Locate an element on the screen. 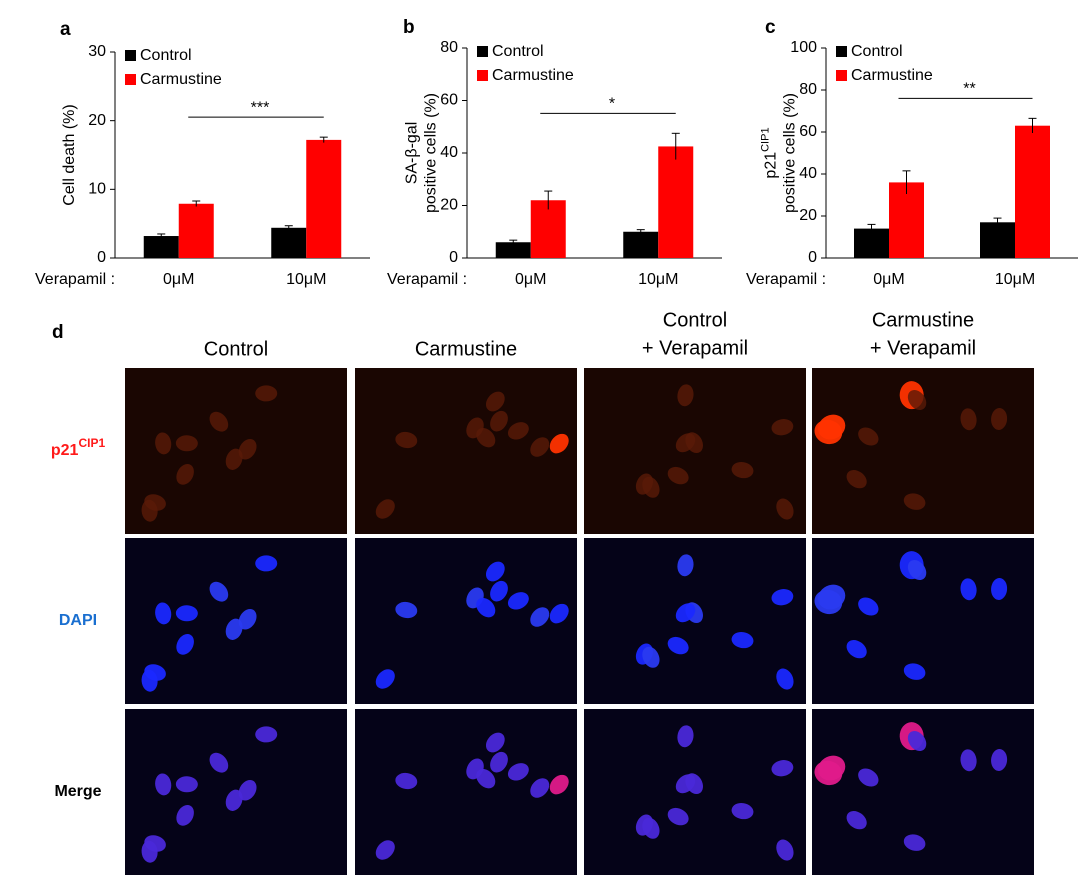 This screenshot has width=1087, height=887. y-axis-label: positive cells (%) is located at coordinates (790, 153).